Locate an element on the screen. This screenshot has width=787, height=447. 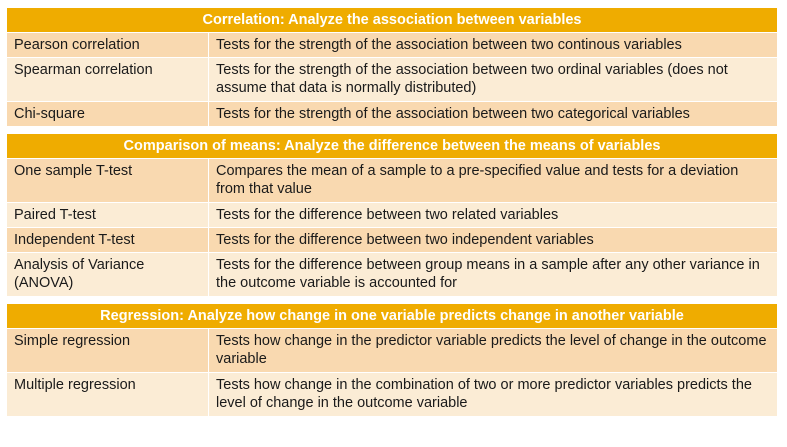
test-name: Spearman correlation is located at coordinates (107, 79).